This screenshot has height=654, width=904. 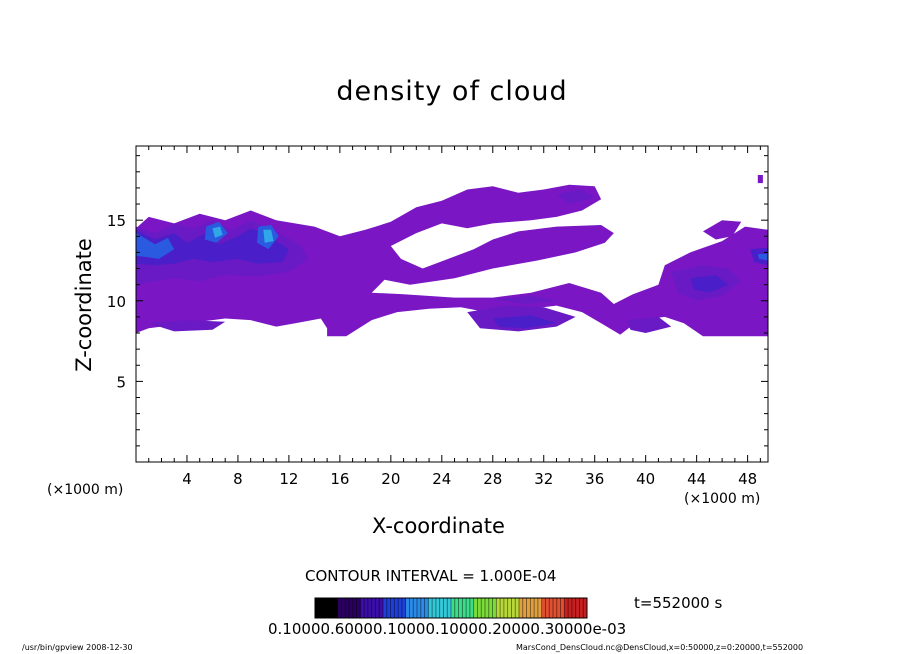 I want to click on x-tick-label: 12, so click(x=288, y=479).